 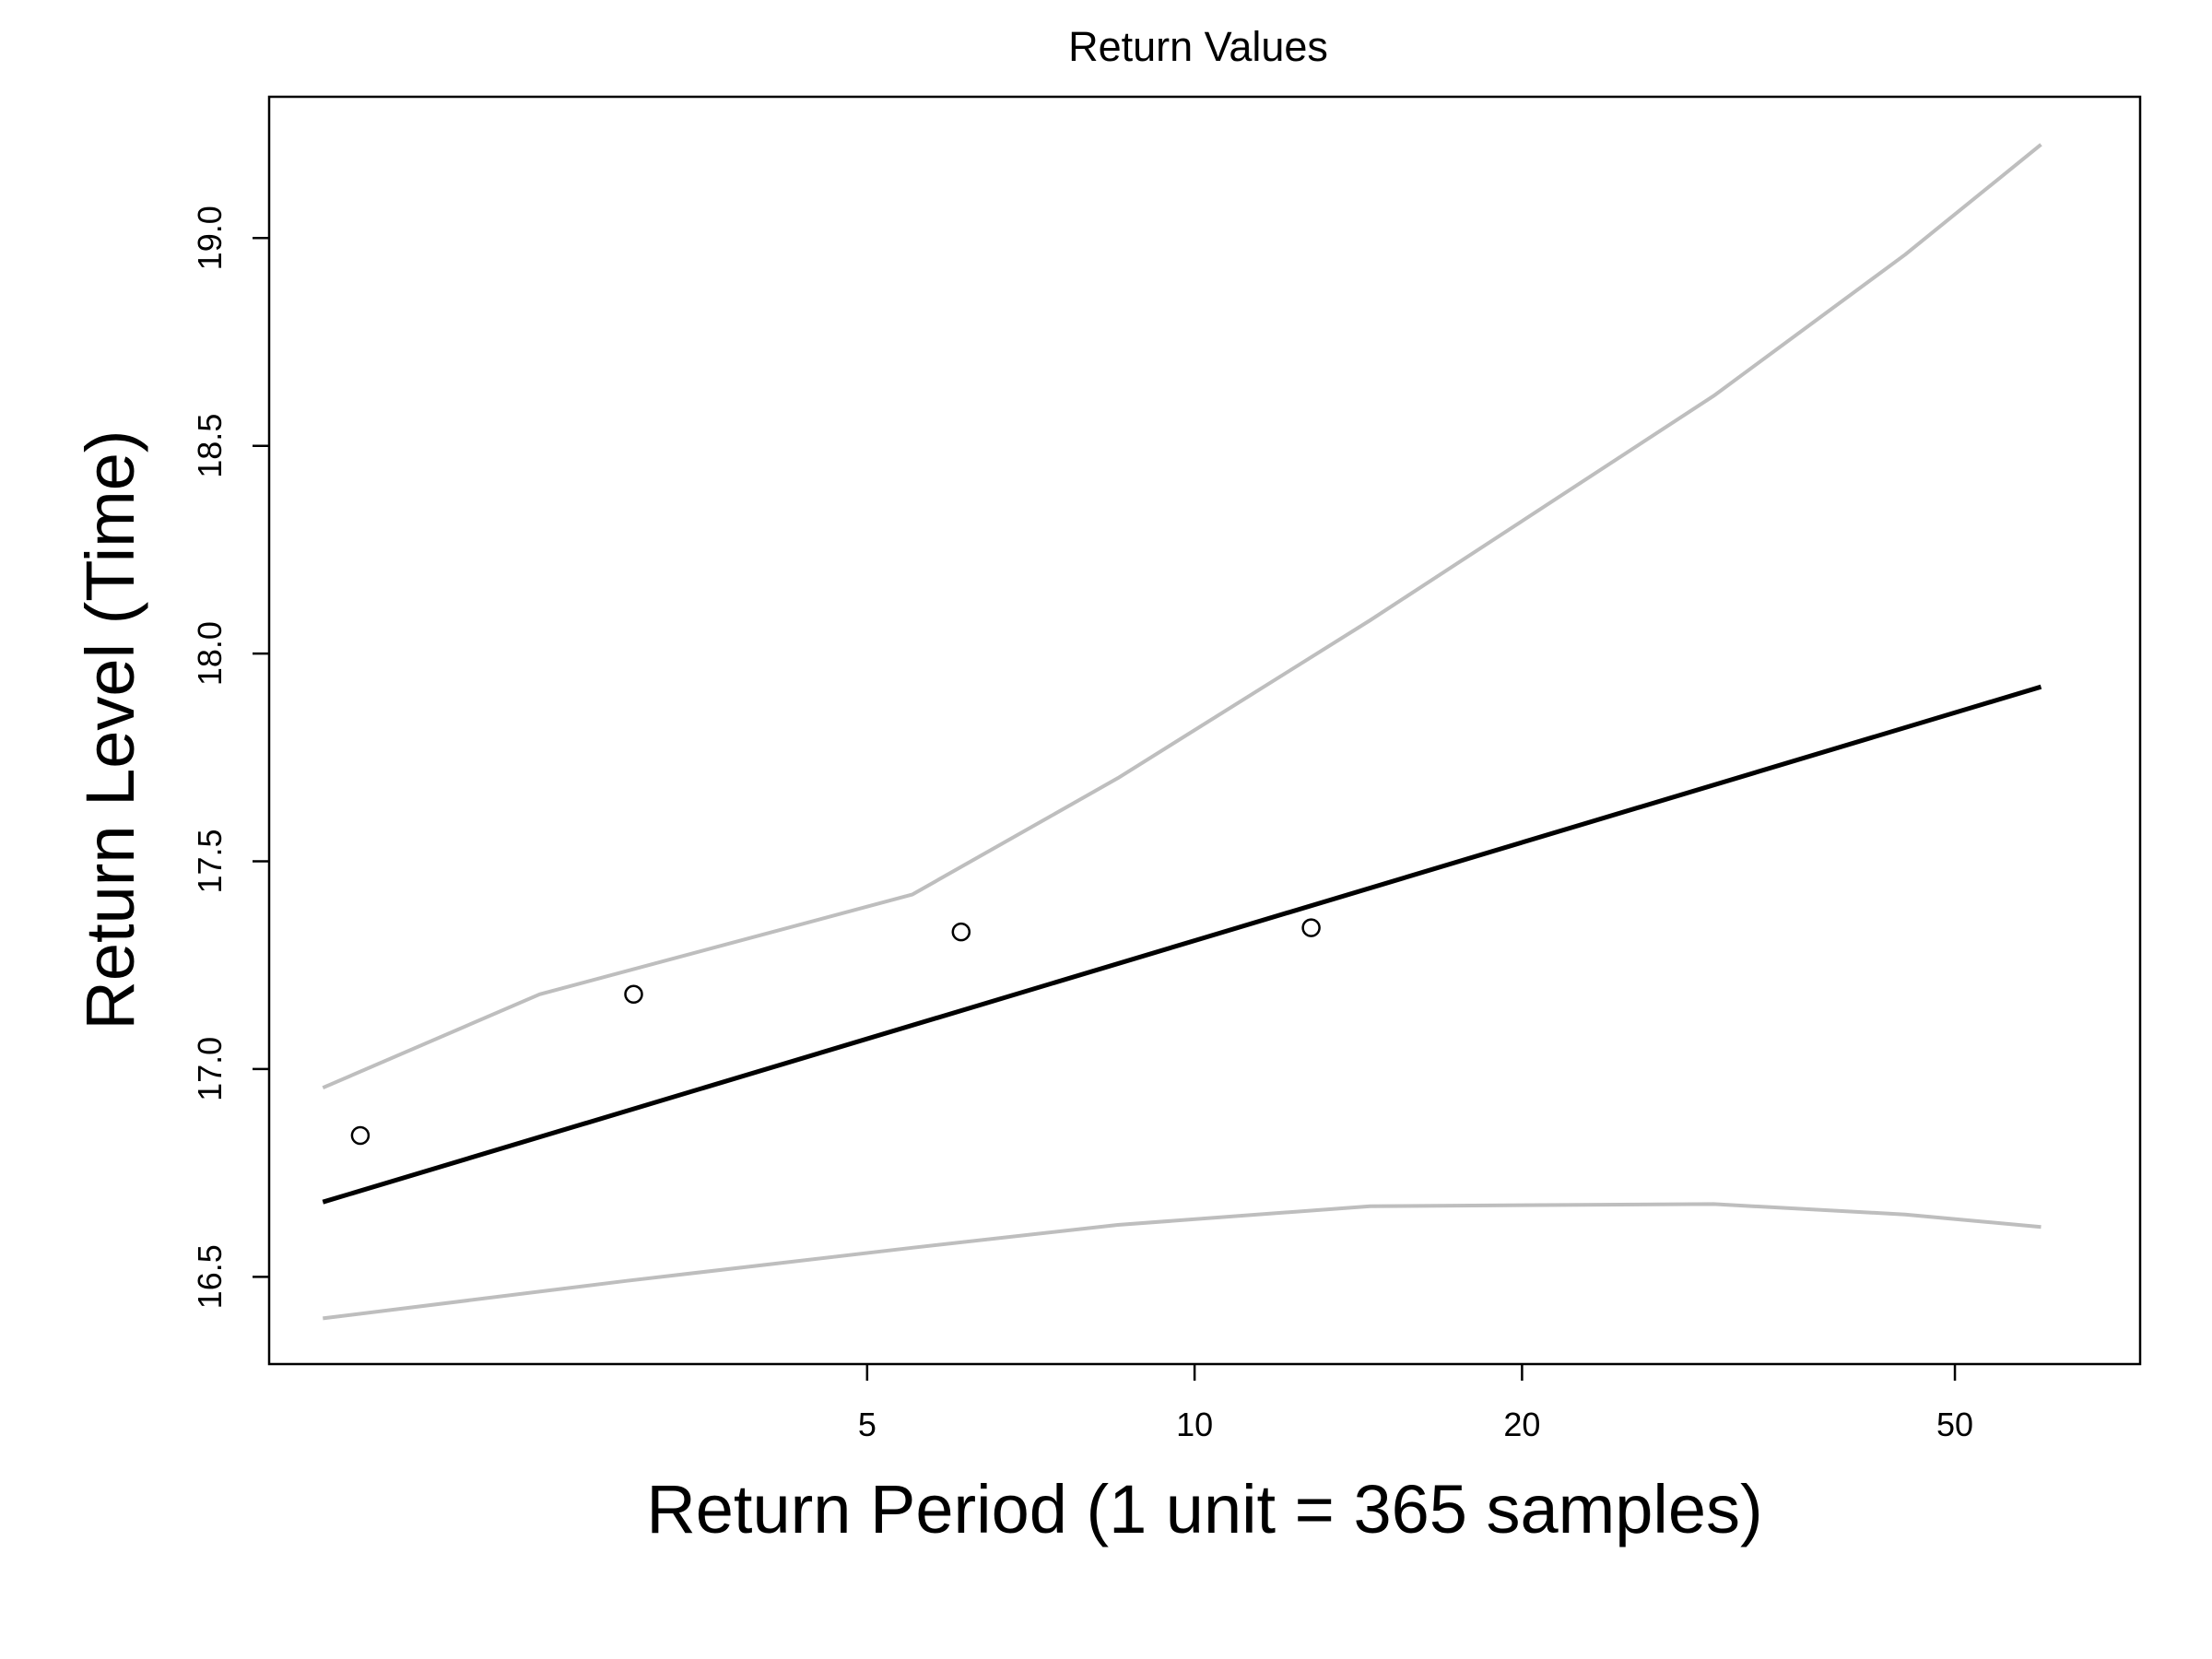 I want to click on y-axis-label: Return Level (Time), so click(x=110, y=729).